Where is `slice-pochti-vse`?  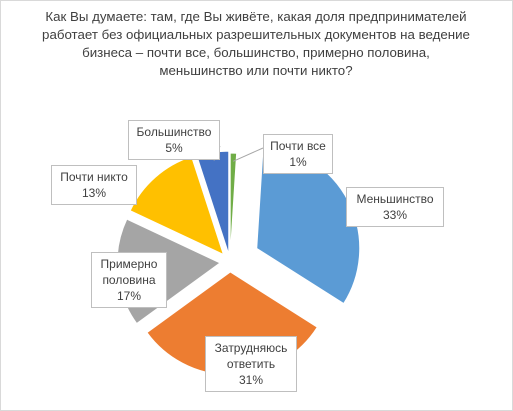
slice-pochti-vse is located at coordinates (233, 204).